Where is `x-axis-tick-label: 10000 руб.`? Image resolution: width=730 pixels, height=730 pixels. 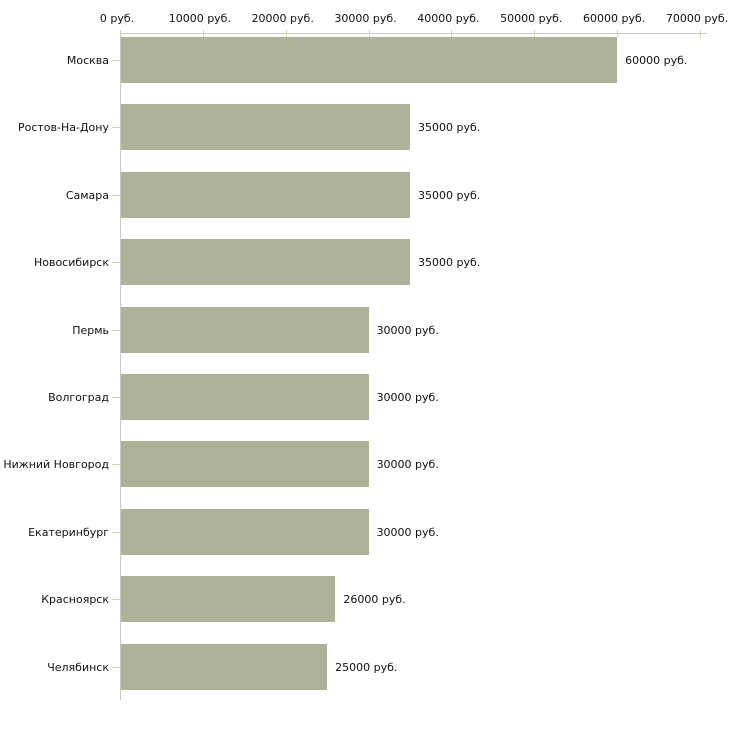
x-axis-tick-label: 10000 руб. is located at coordinates (199, 18).